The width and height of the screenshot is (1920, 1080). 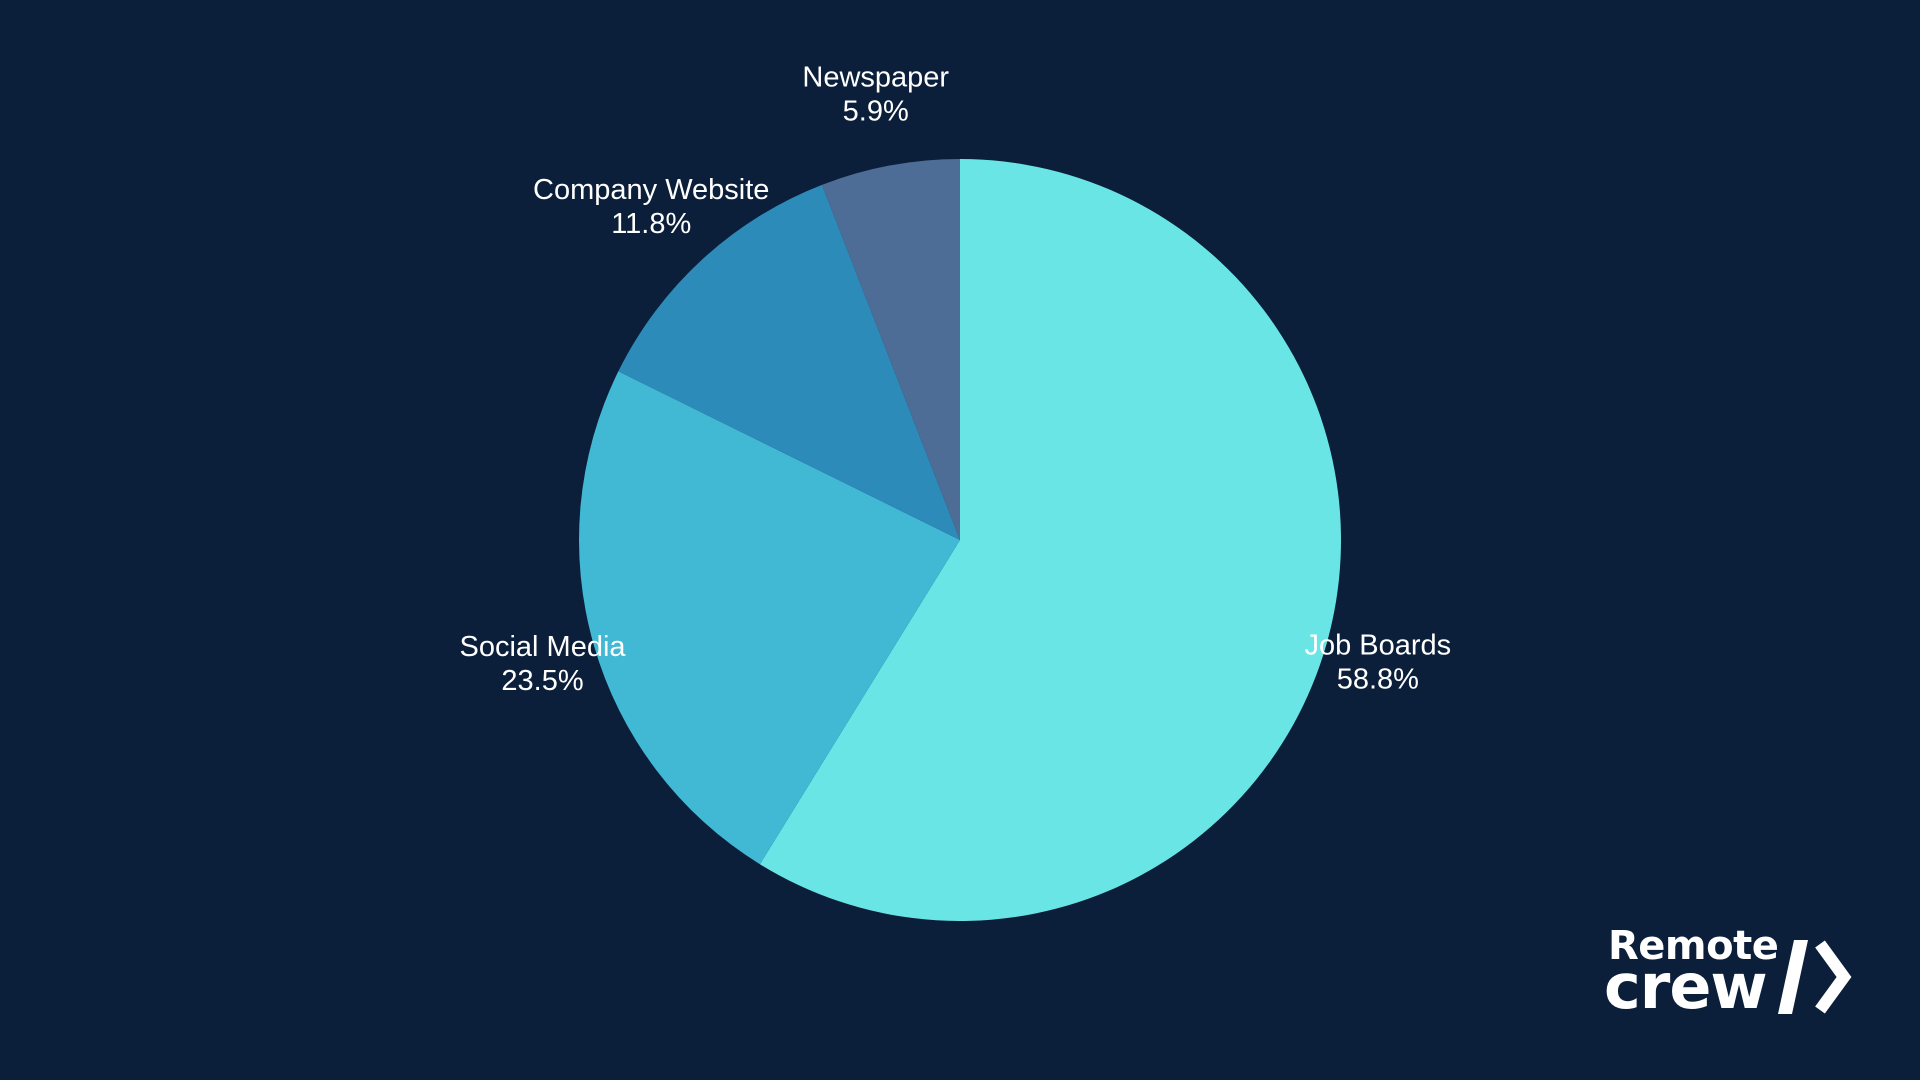 What do you see at coordinates (651, 224) in the screenshot?
I see `slice-label-value: 11.8%` at bounding box center [651, 224].